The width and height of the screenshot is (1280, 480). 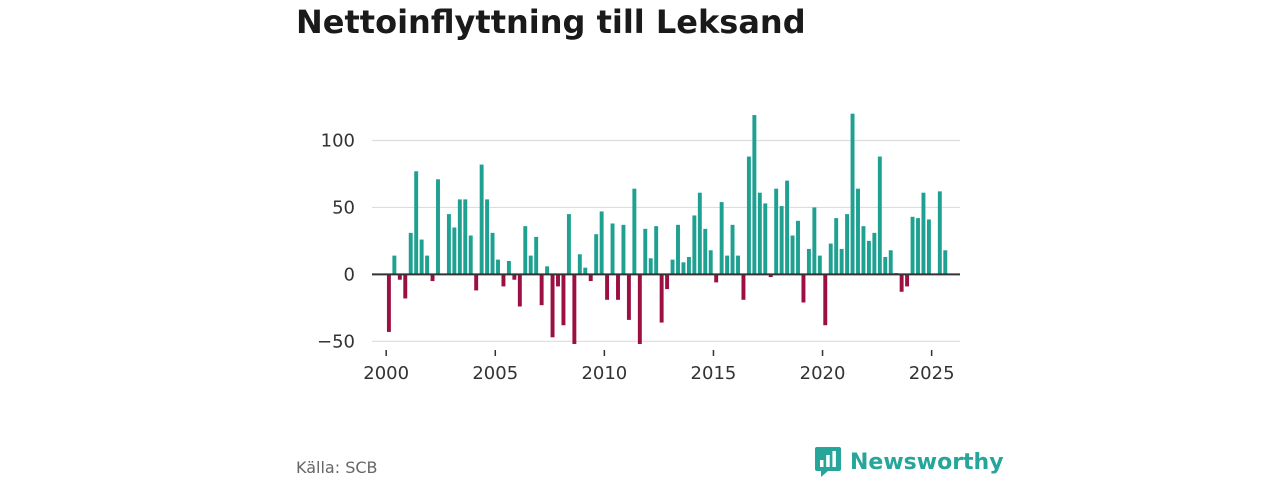 I want to click on x-tick-label: 2025, so click(x=932, y=373).